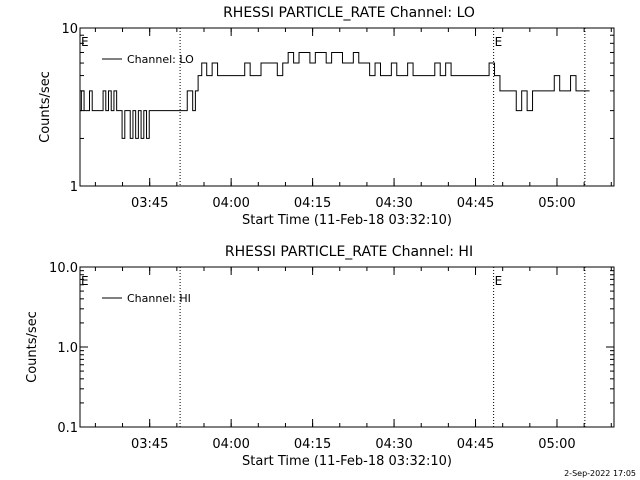  What do you see at coordinates (159, 298) in the screenshot?
I see `legend-label-hi: Channel: HI` at bounding box center [159, 298].